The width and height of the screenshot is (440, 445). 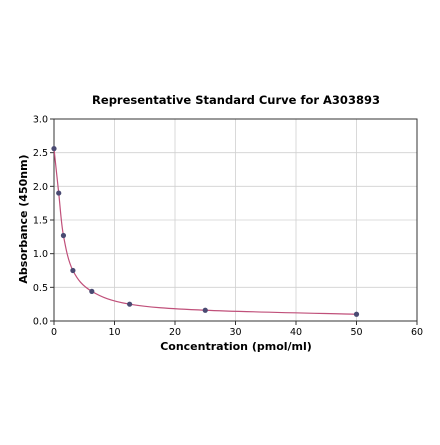 I want to click on x-axis-ticks: 0 10 20 30 40 50 60, so click(x=237, y=329).